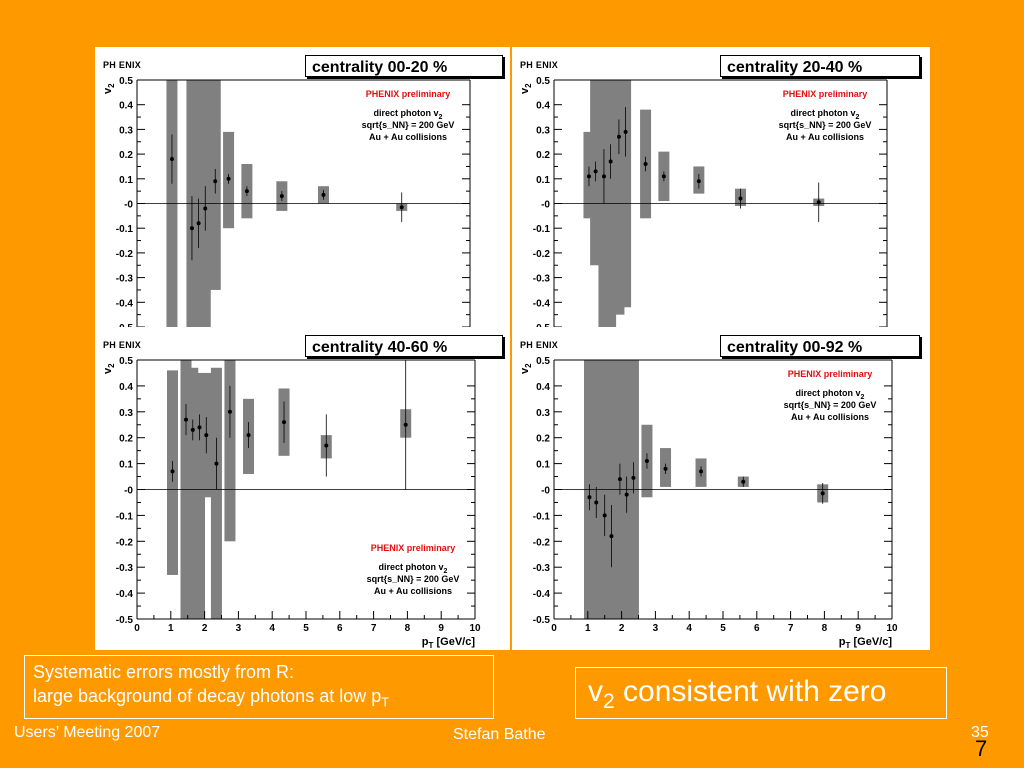 The image size is (1024, 768). I want to click on y-tick-label: 0.1, so click(543, 180).